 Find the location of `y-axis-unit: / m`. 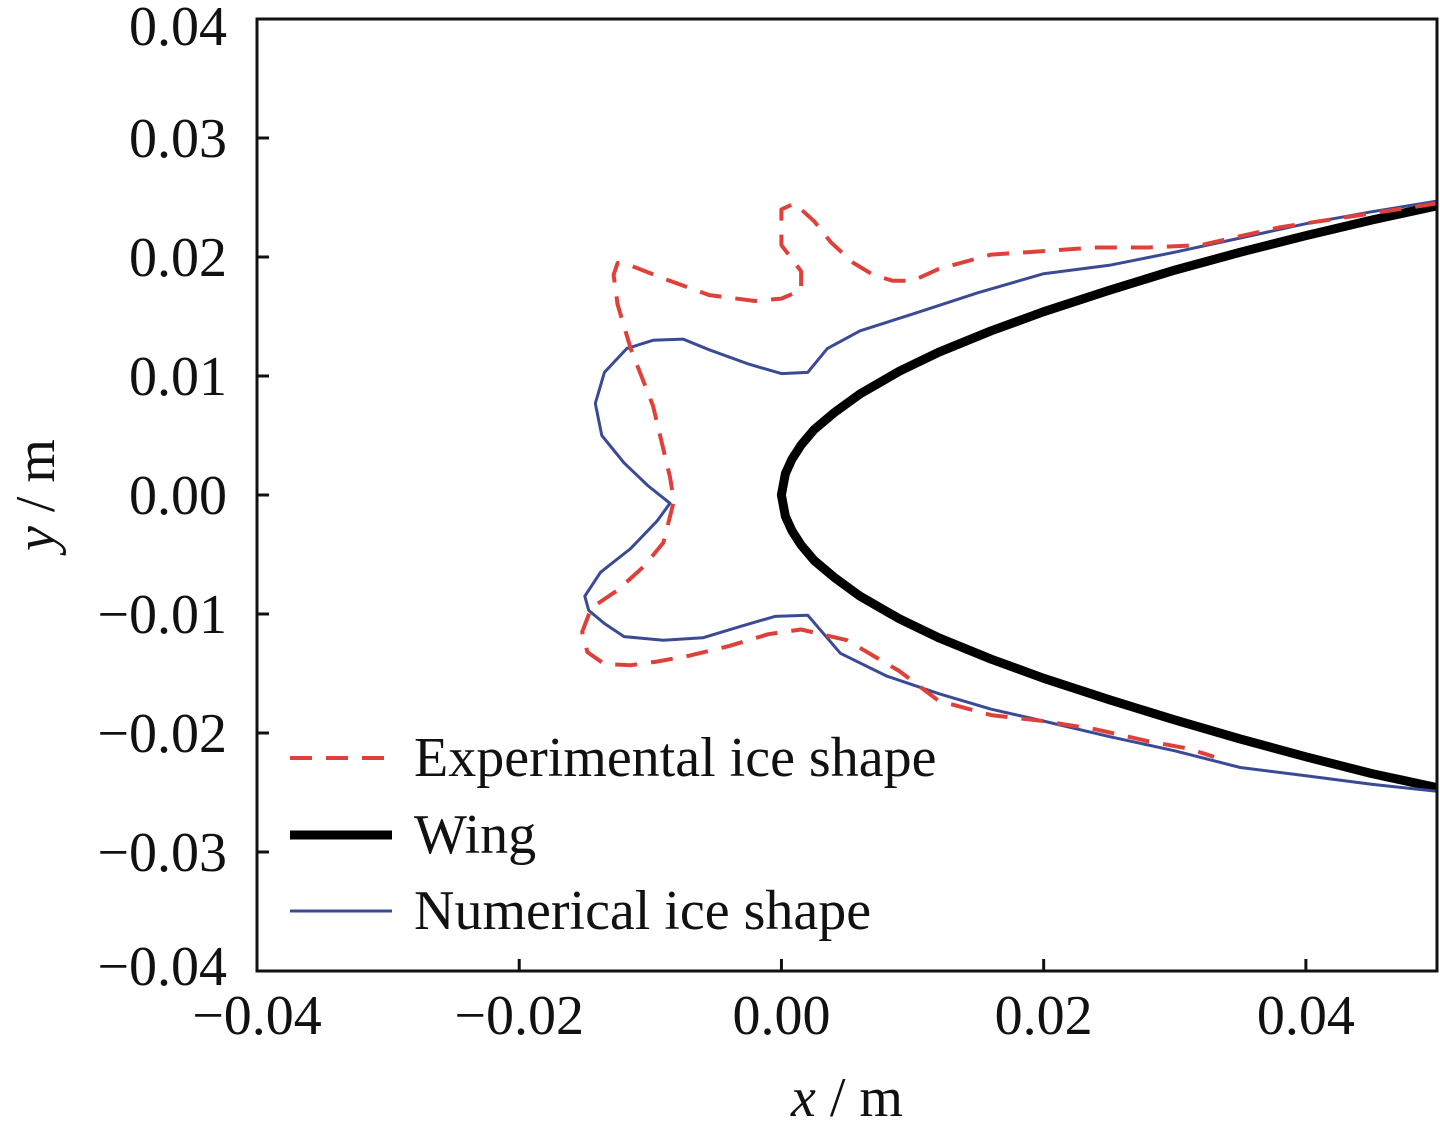

y-axis-unit: / m is located at coordinates (36, 482).